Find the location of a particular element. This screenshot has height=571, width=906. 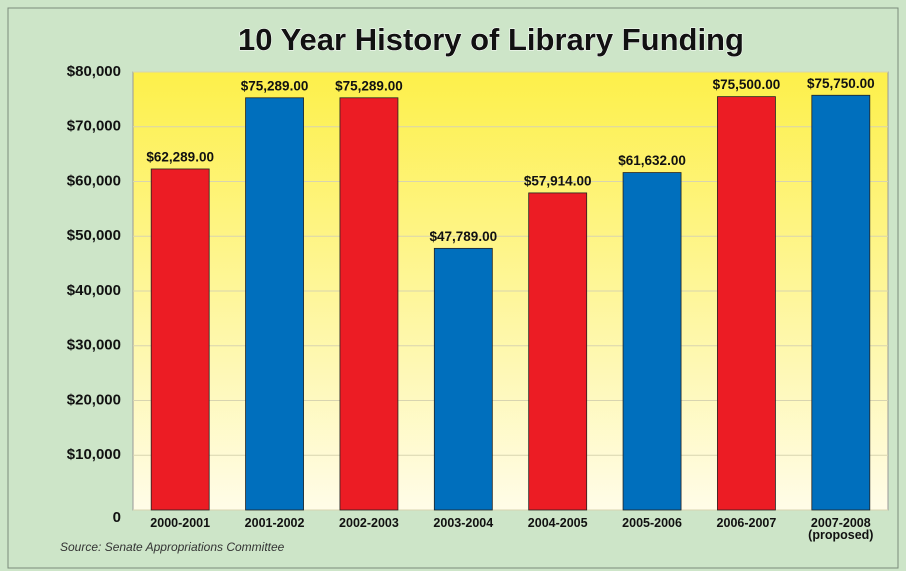

y-tick-label: 0 is located at coordinates (117, 517).